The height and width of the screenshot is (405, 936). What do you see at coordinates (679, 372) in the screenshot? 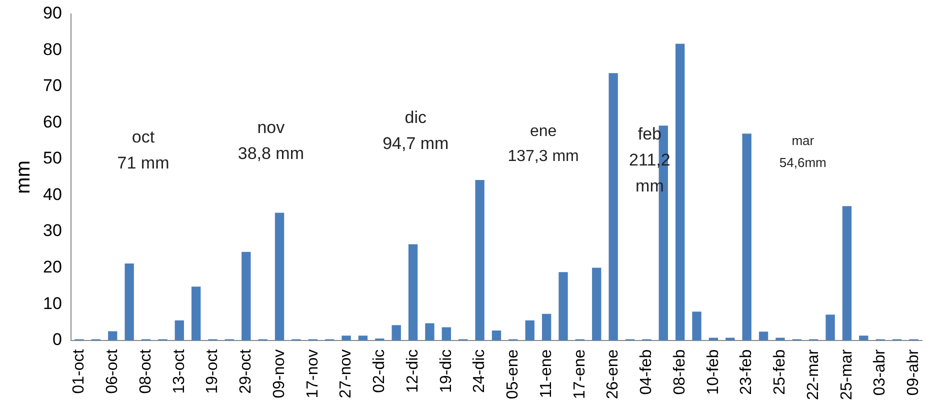
I see `x-tick-label: 08-feb` at bounding box center [679, 372].